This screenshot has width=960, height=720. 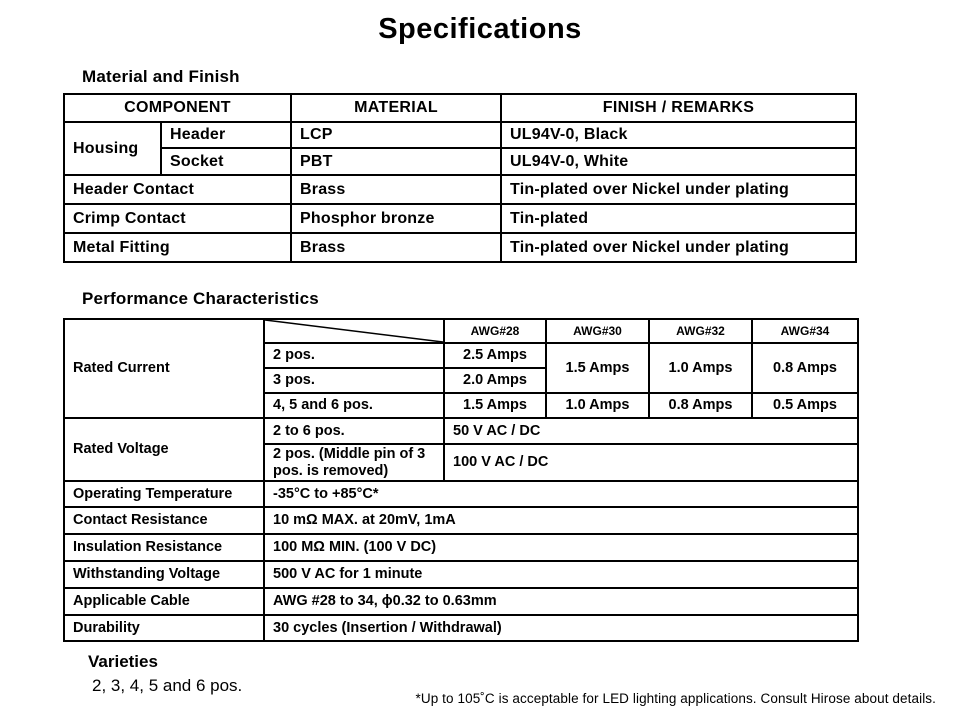 What do you see at coordinates (164, 601) in the screenshot?
I see `row-label-cell: Applicable Cable` at bounding box center [164, 601].